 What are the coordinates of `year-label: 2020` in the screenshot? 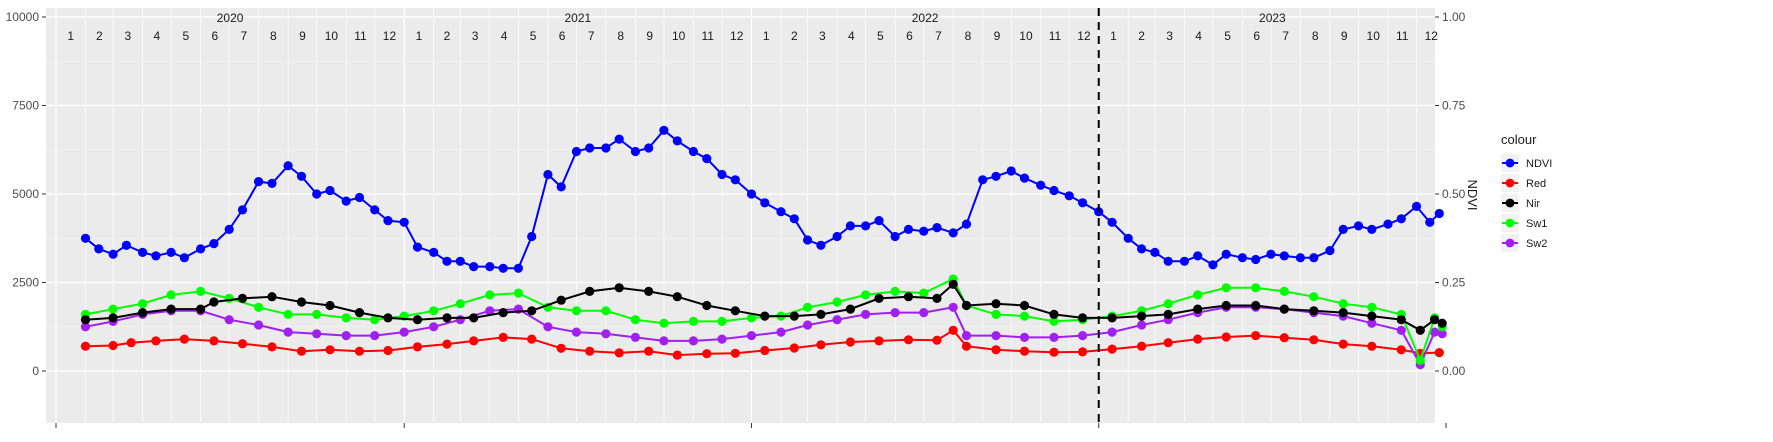 It's located at (230, 18).